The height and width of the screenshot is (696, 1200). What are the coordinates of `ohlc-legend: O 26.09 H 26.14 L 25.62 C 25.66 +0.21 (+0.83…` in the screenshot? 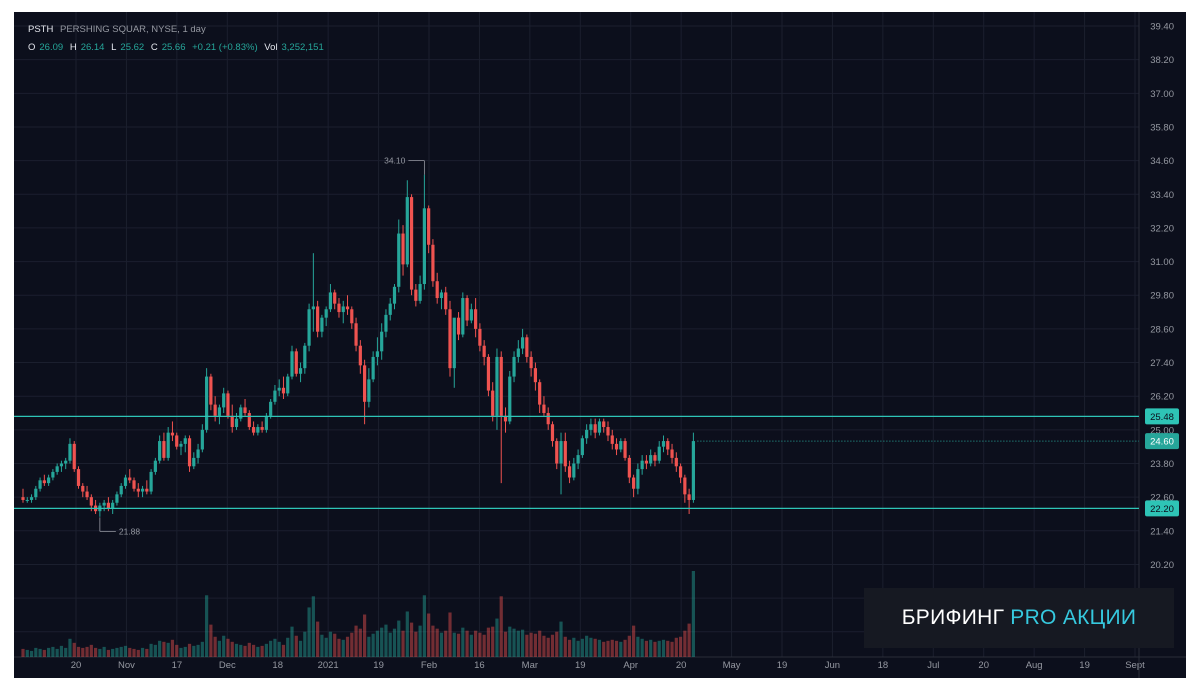 It's located at (178, 47).